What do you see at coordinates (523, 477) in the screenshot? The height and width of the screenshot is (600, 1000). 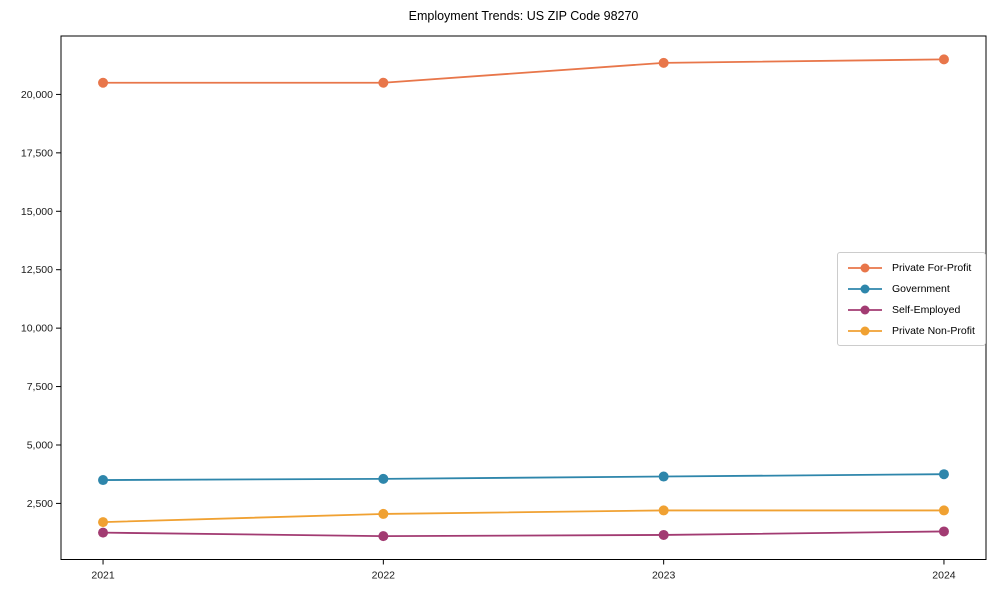 I see `series-line-government` at bounding box center [523, 477].